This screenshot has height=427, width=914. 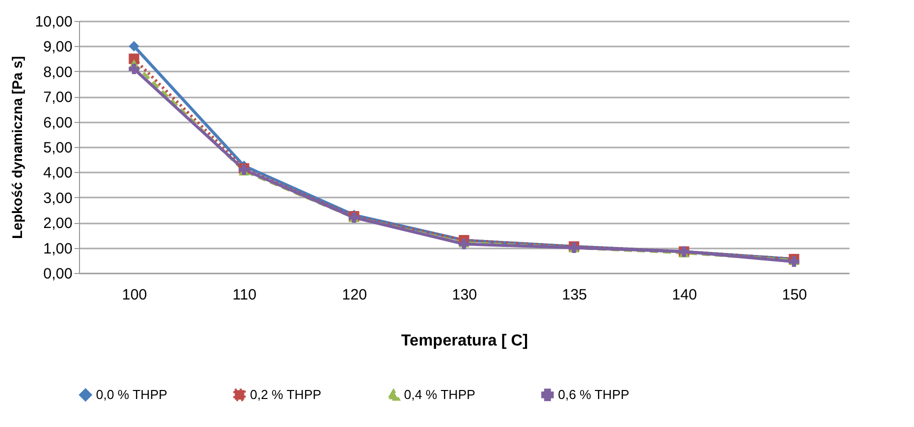 I want to click on y-tick-label: 8,00, so click(x=57, y=72).